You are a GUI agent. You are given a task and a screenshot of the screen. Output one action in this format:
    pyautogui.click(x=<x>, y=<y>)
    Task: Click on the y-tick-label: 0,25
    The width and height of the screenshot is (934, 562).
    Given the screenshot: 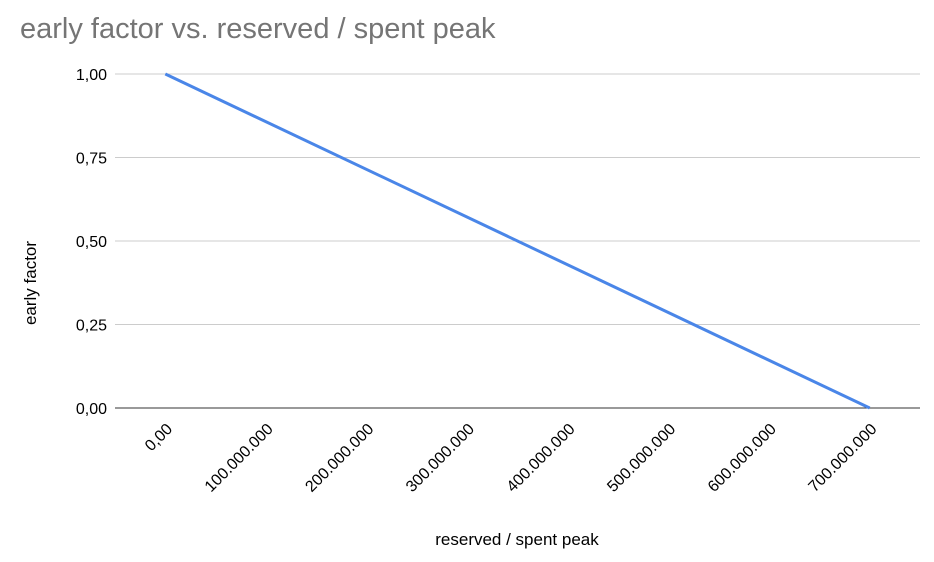 What is the action you would take?
    pyautogui.click(x=91, y=326)
    